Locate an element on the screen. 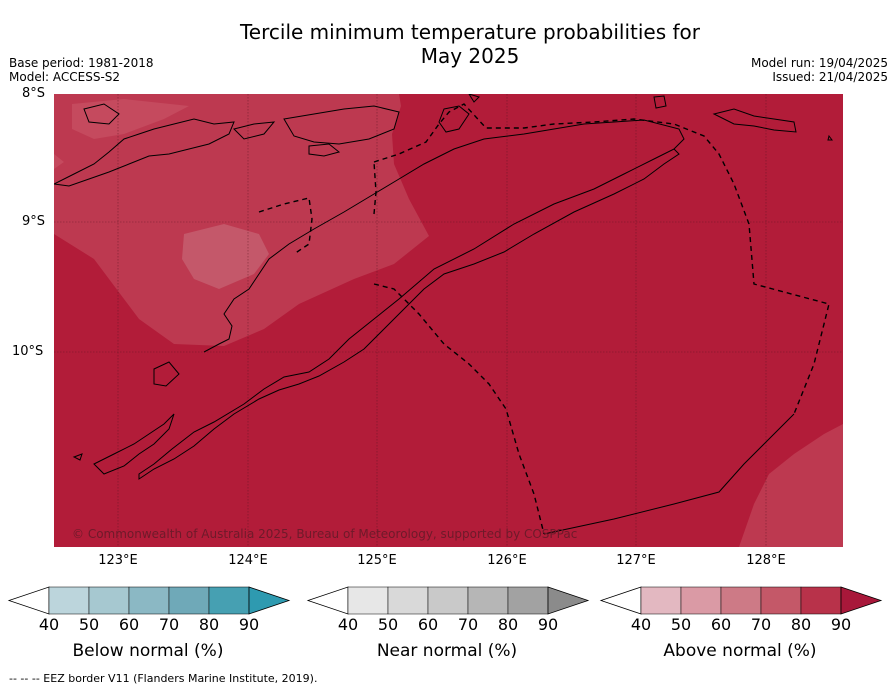 The height and width of the screenshot is (690, 896). title-line-2: May 2025 is located at coordinates (470, 56).